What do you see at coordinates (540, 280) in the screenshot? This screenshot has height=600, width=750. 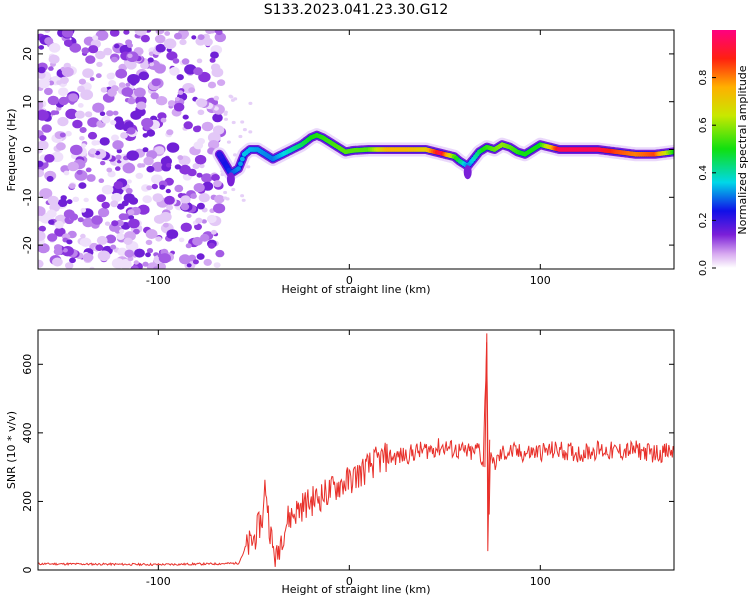 I see `x-tick-label: 100` at bounding box center [540, 280].